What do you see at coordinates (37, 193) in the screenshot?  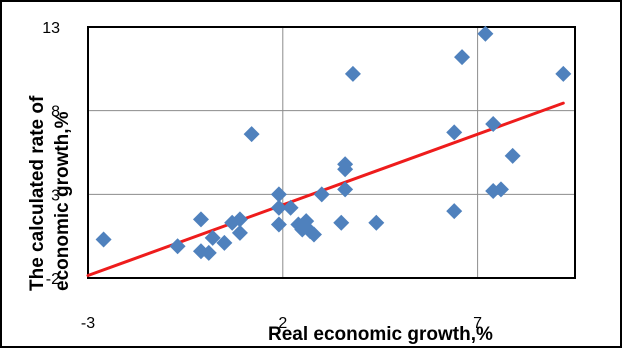 I see `y-axis-title-line-1: The calculated rate of` at bounding box center [37, 193].